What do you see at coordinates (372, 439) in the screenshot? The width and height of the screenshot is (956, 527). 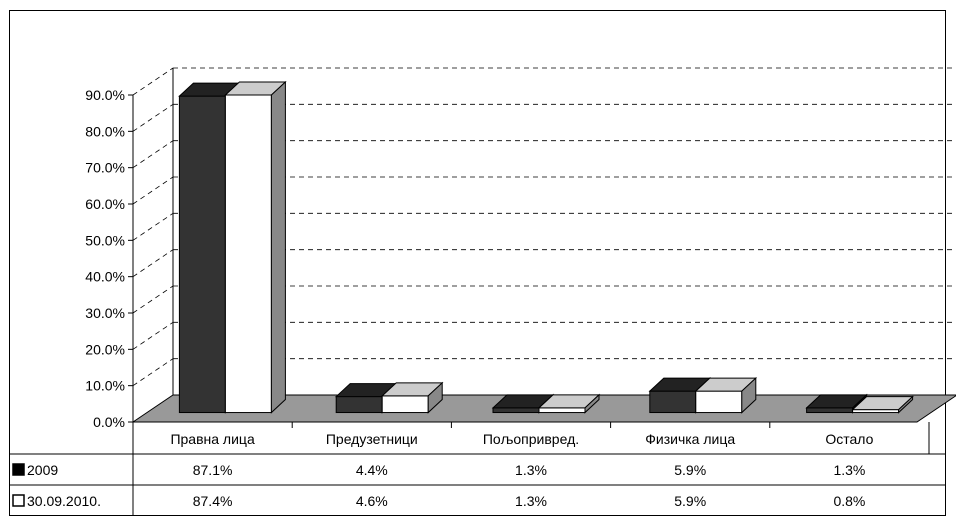 I see `category-label: Предузетници` at bounding box center [372, 439].